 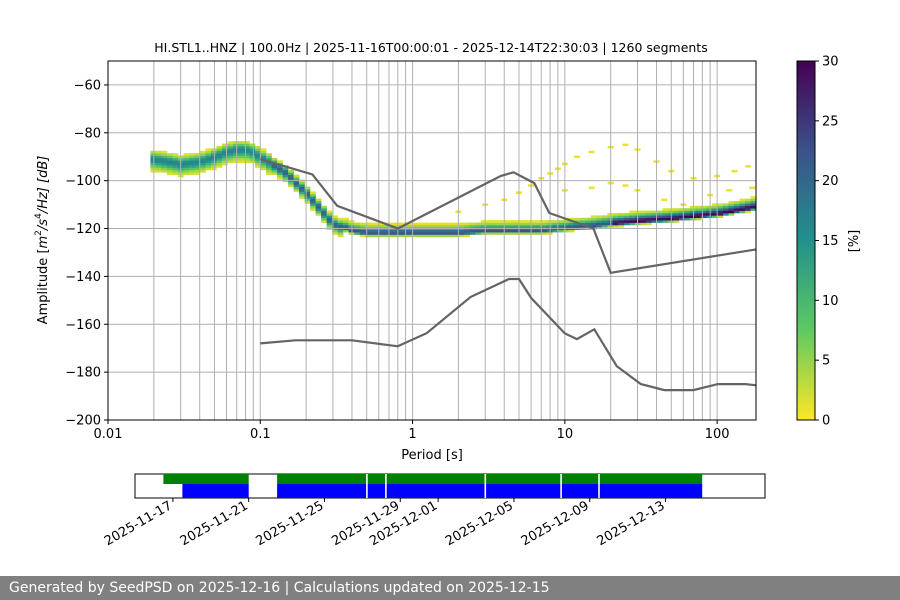 I want to click on x-tick-label: 100, so click(x=717, y=434).